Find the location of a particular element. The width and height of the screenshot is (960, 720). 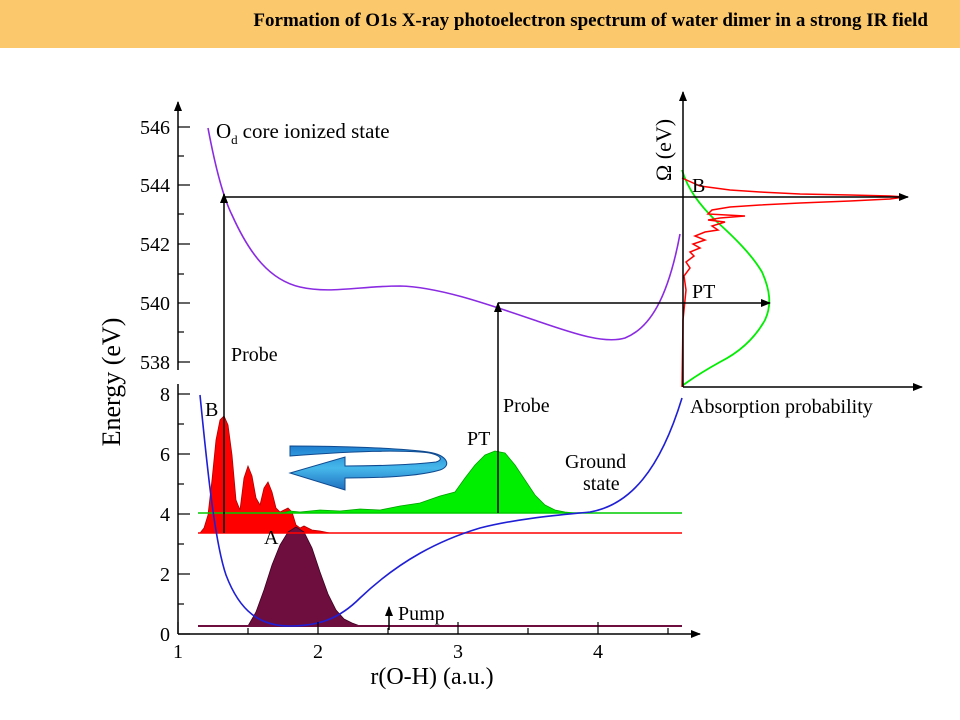

x-tick-3: 3 is located at coordinates (458, 652).